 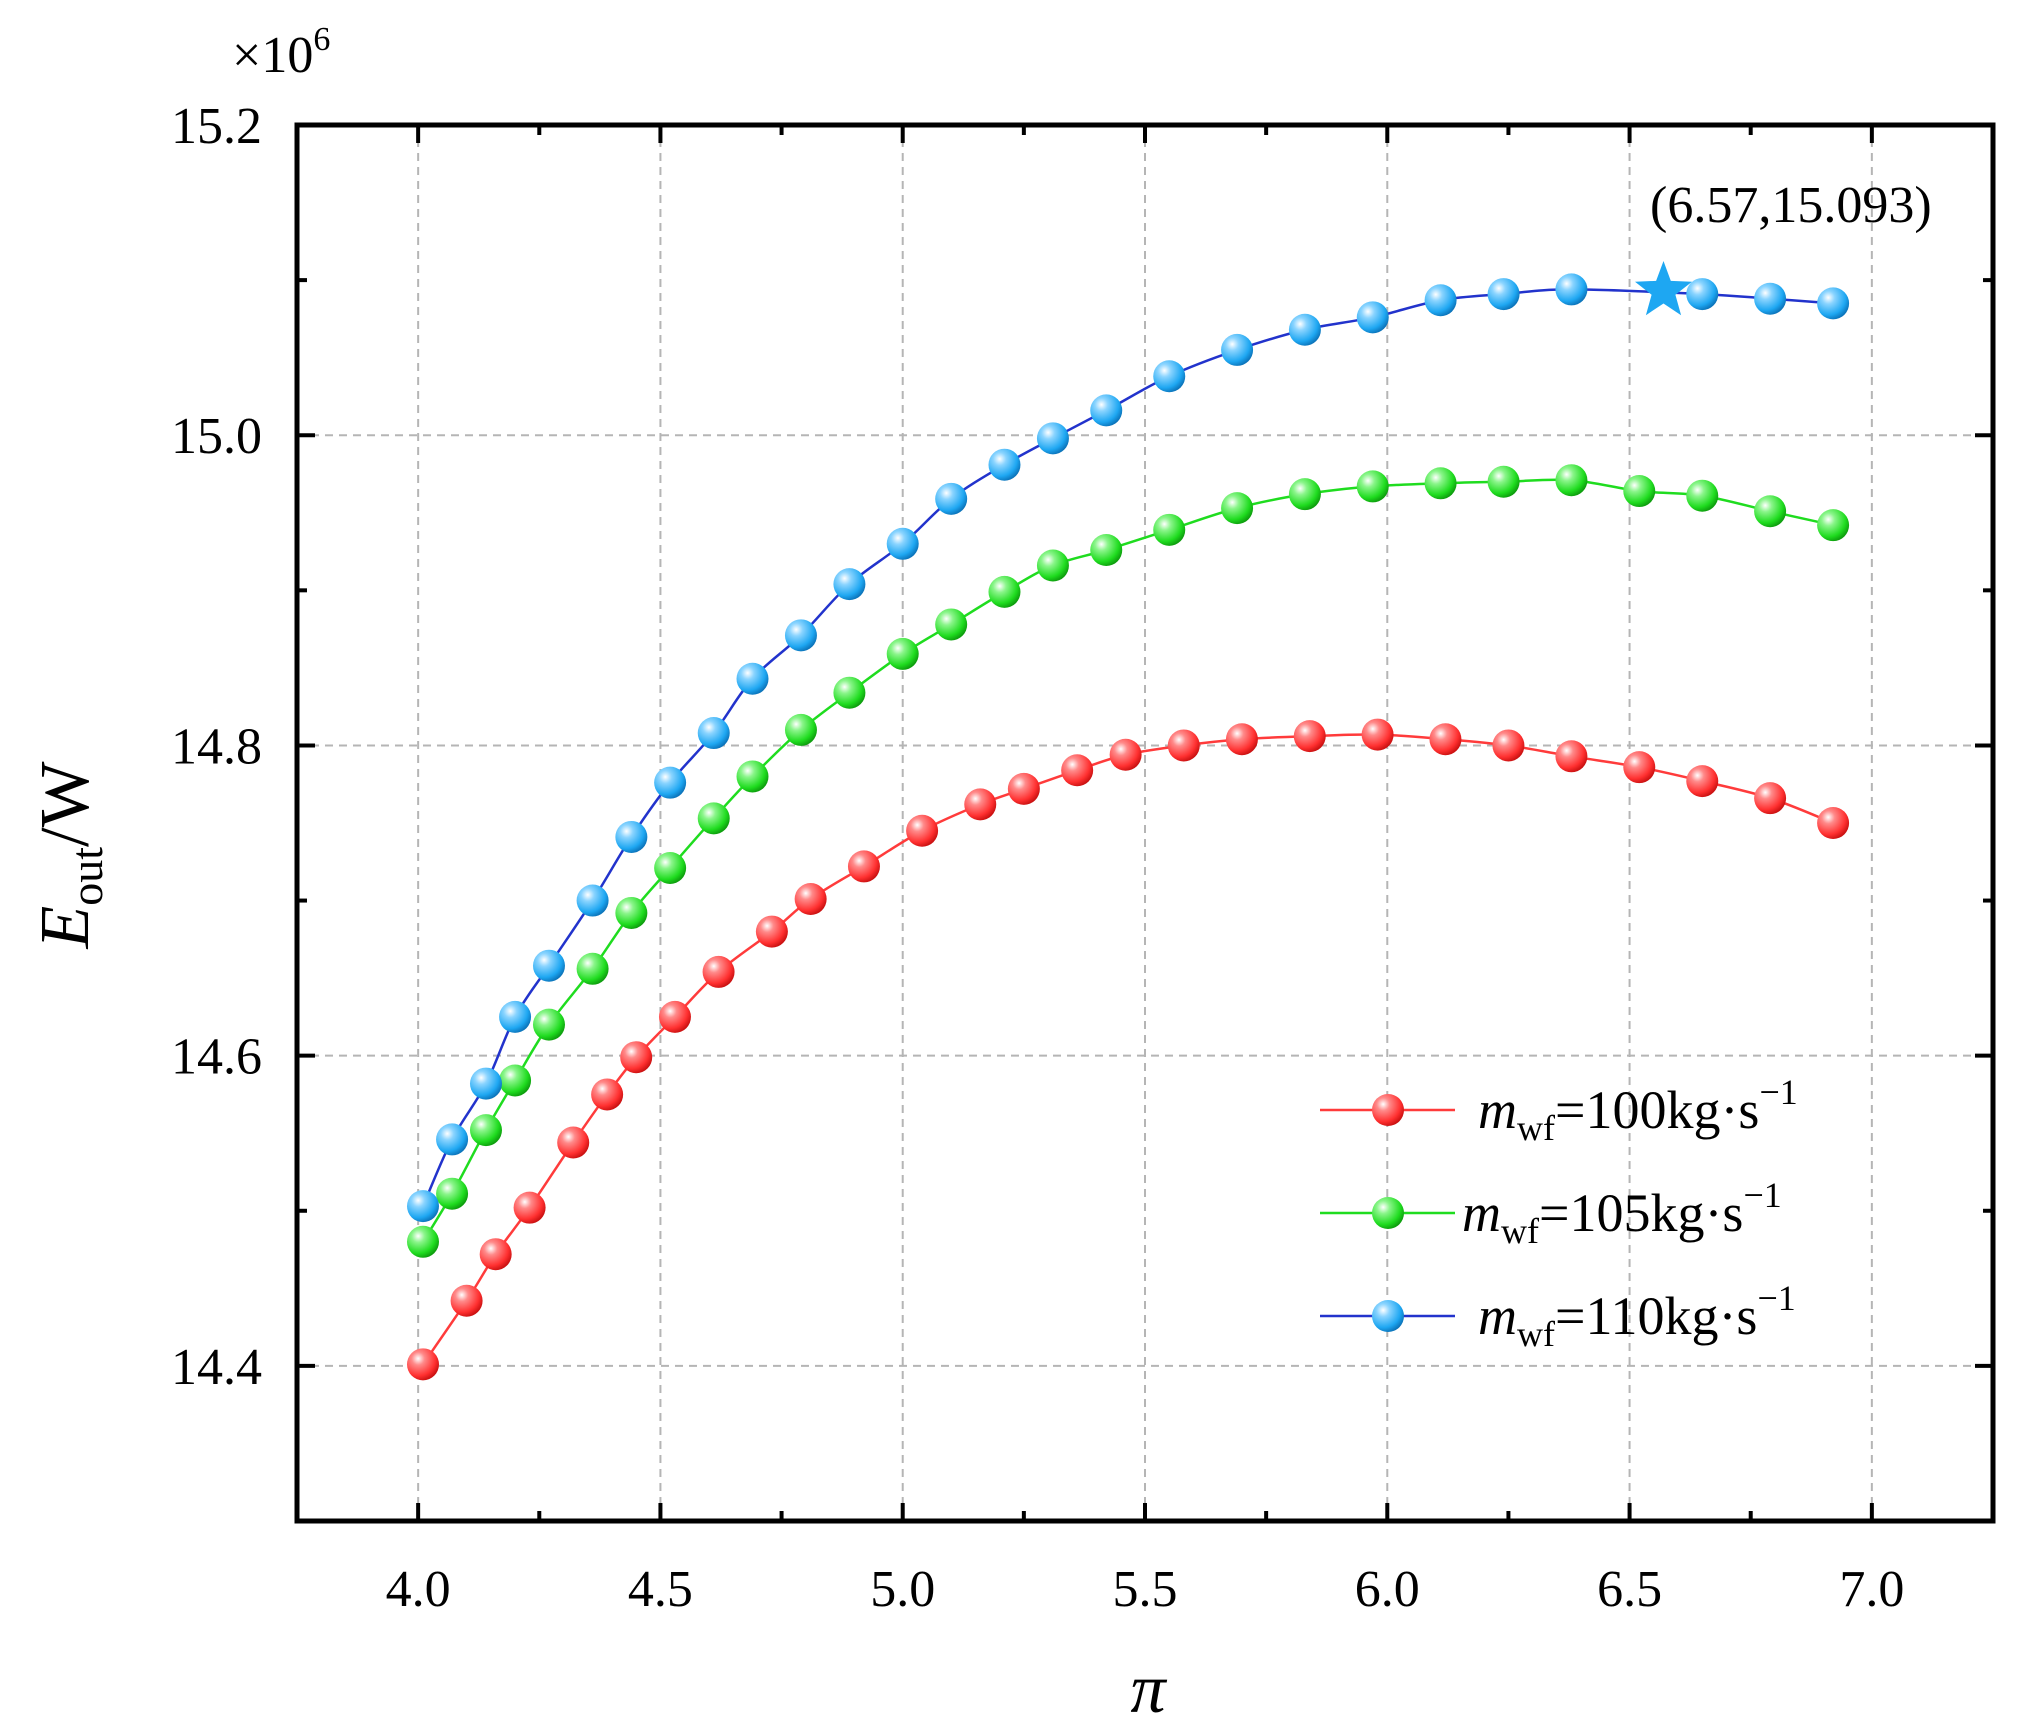 I want to click on y-tick-label: 15.2, so click(x=216, y=126).